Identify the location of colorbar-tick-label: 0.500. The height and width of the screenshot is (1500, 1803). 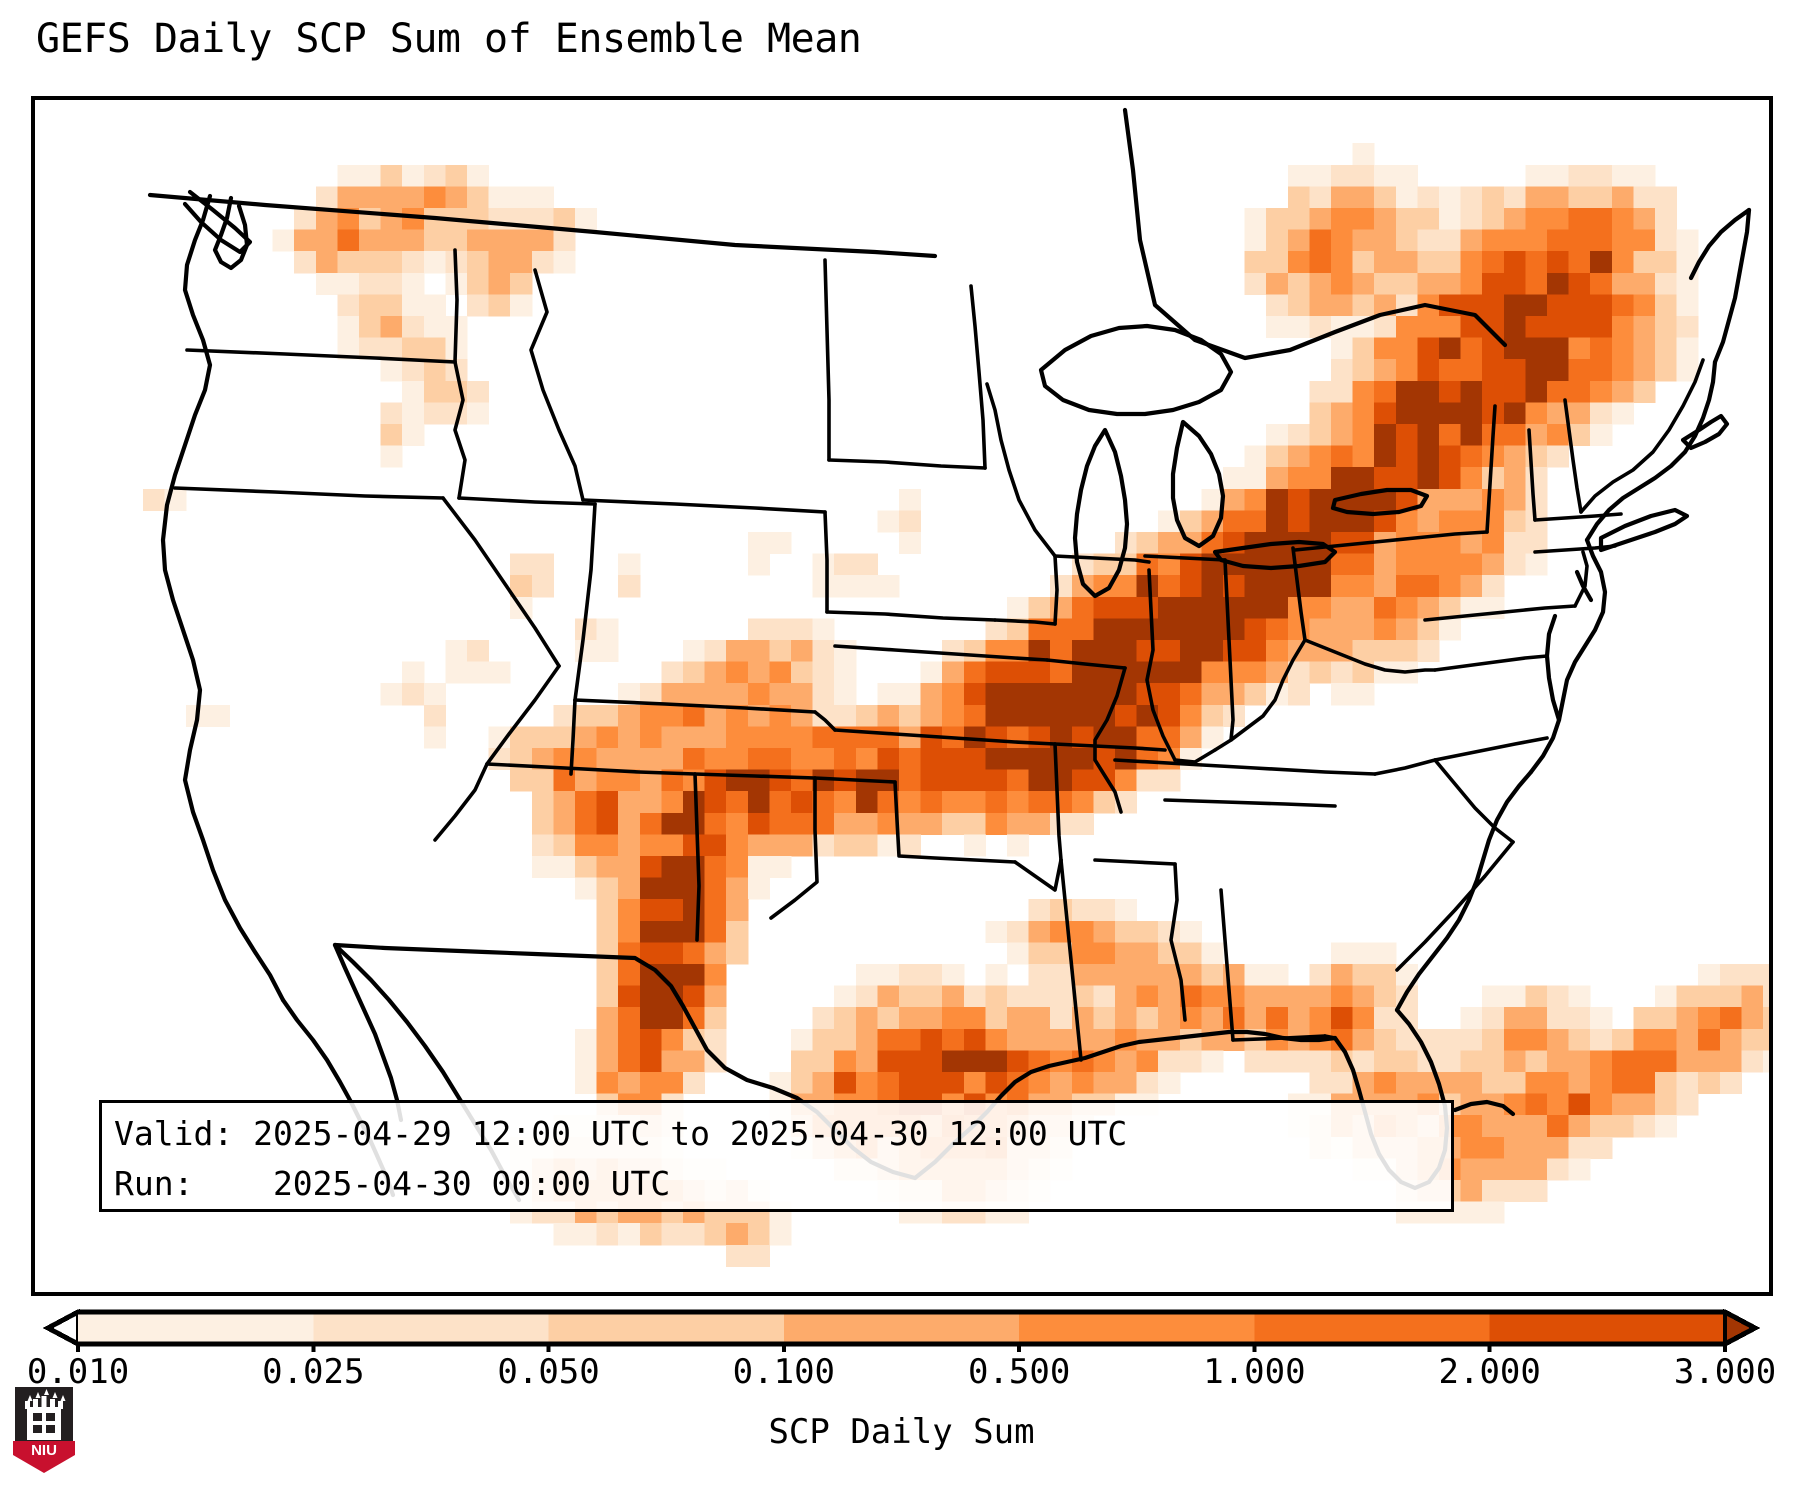
(1019, 1372).